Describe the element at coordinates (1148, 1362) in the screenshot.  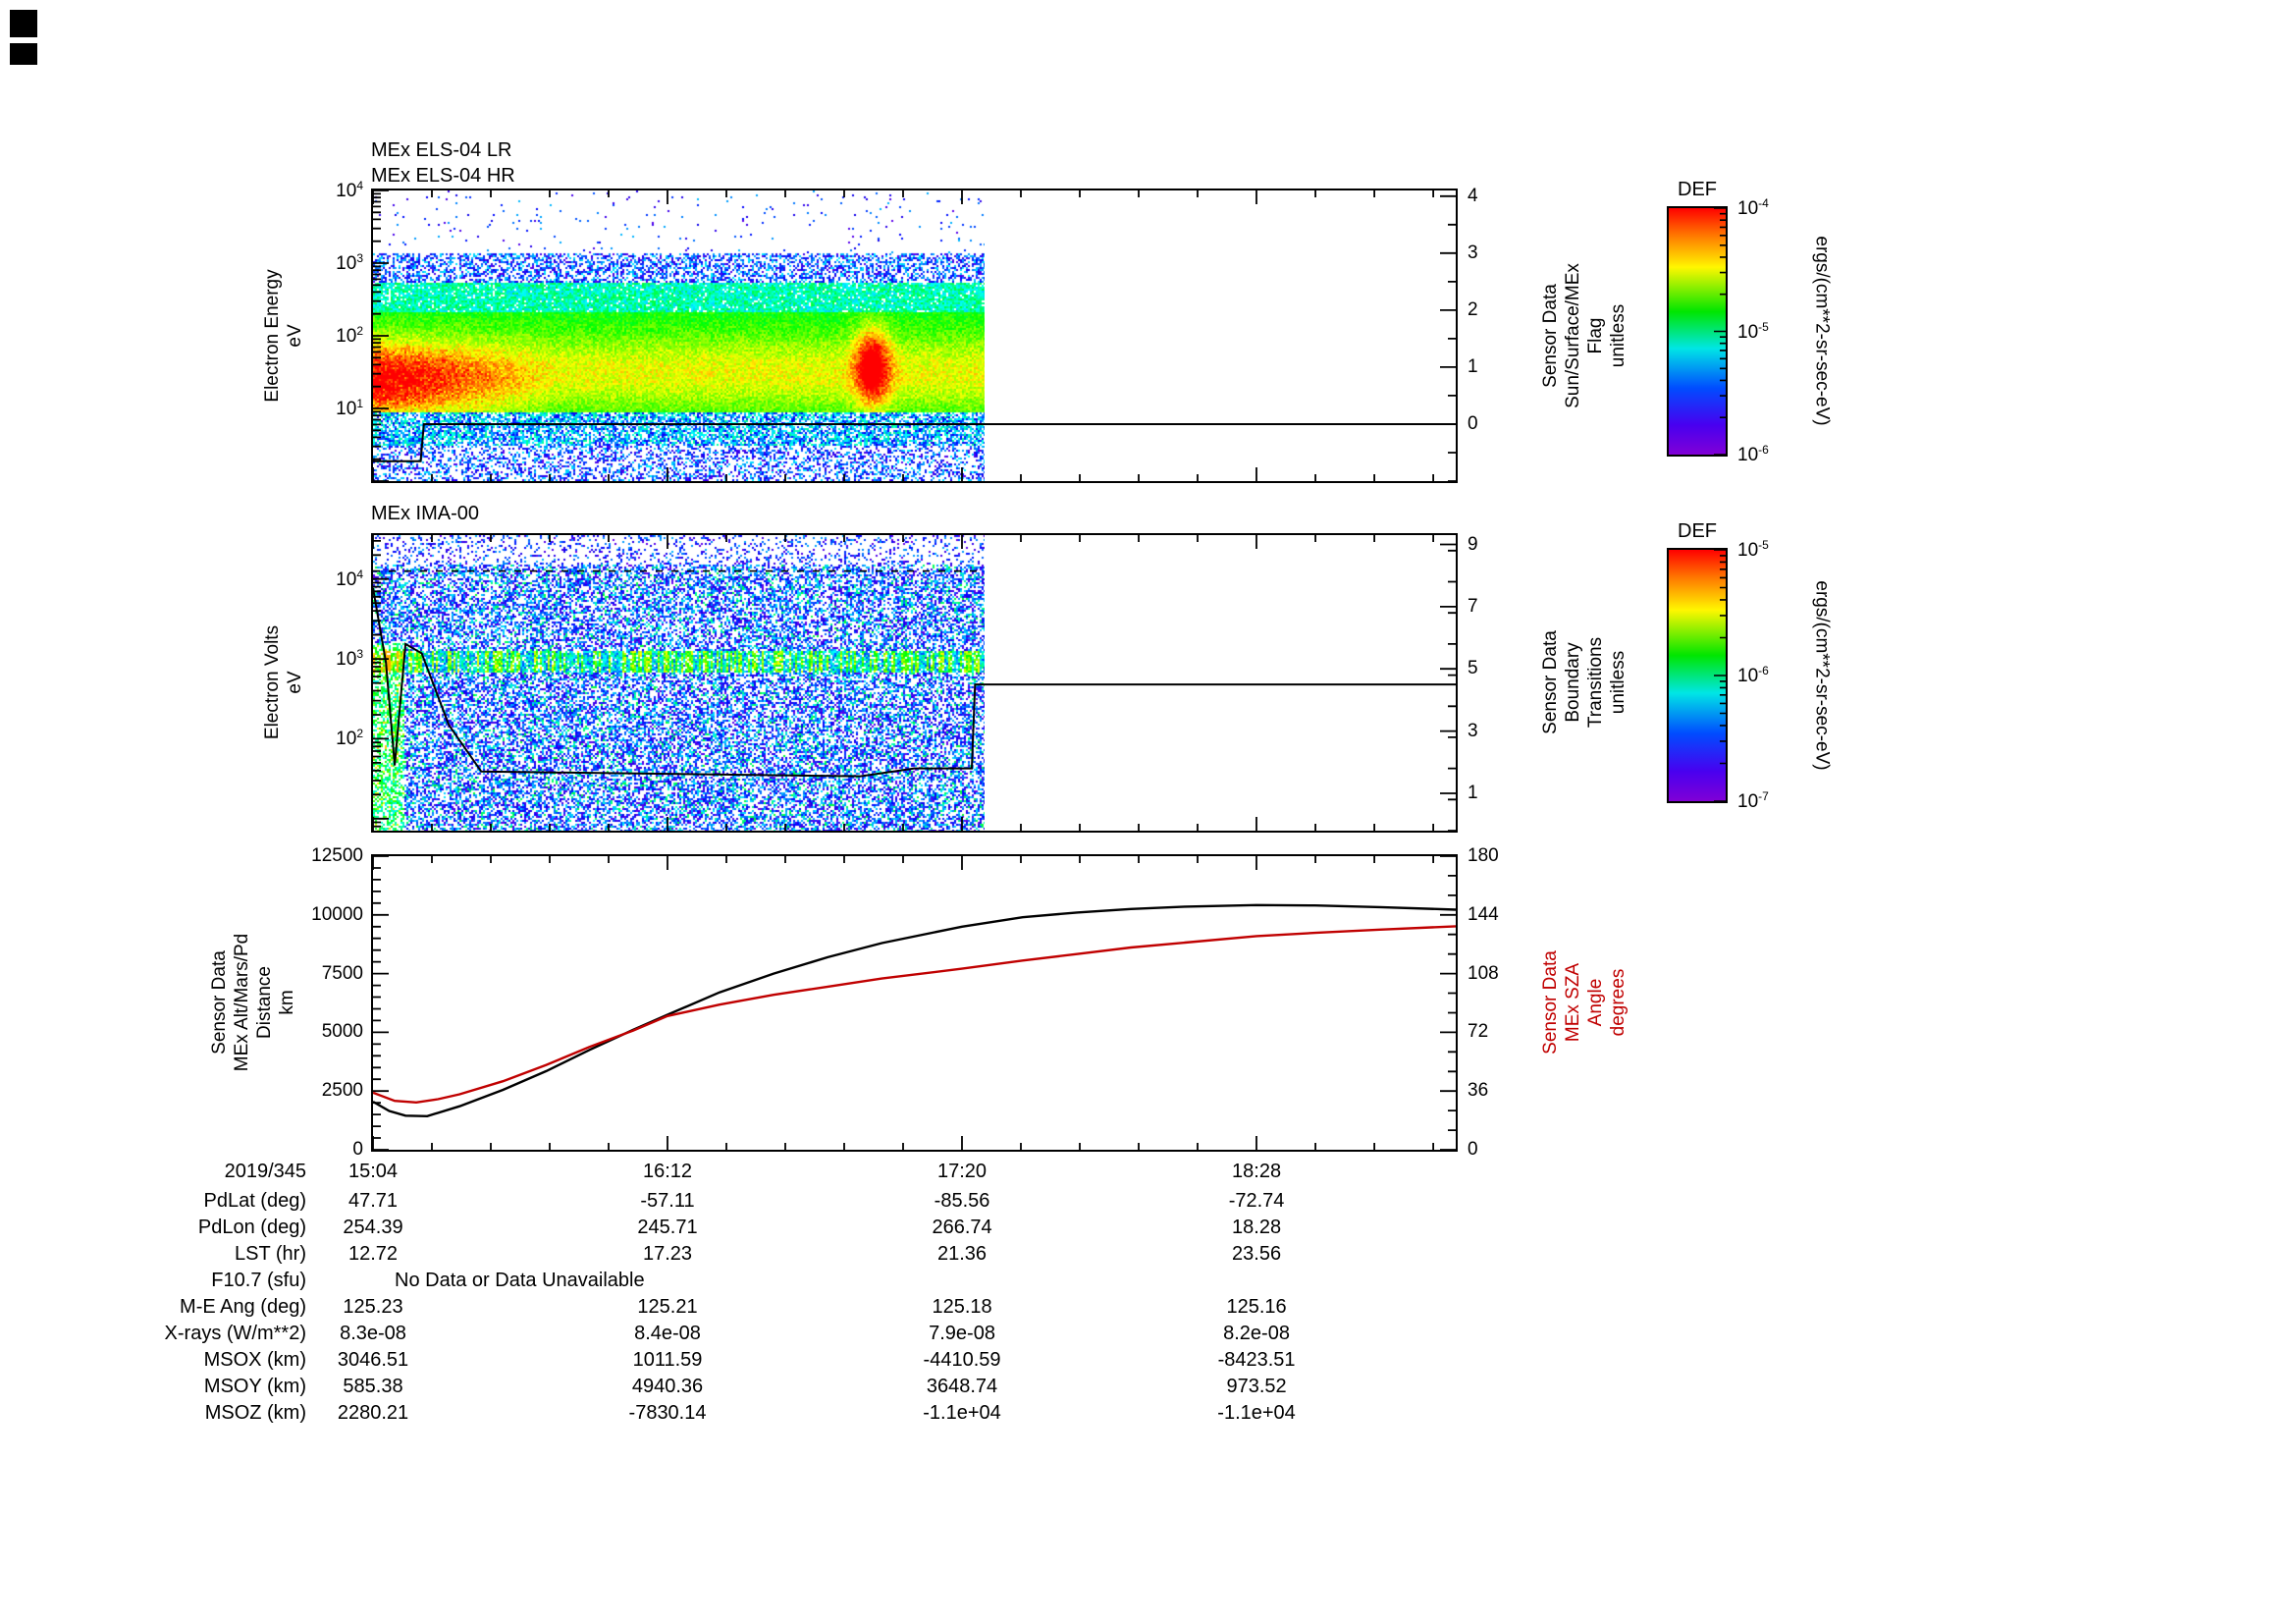
I see `table-row: MSOX (km) 3046.51 1011.59 -4410.59 -8423.51` at that location.